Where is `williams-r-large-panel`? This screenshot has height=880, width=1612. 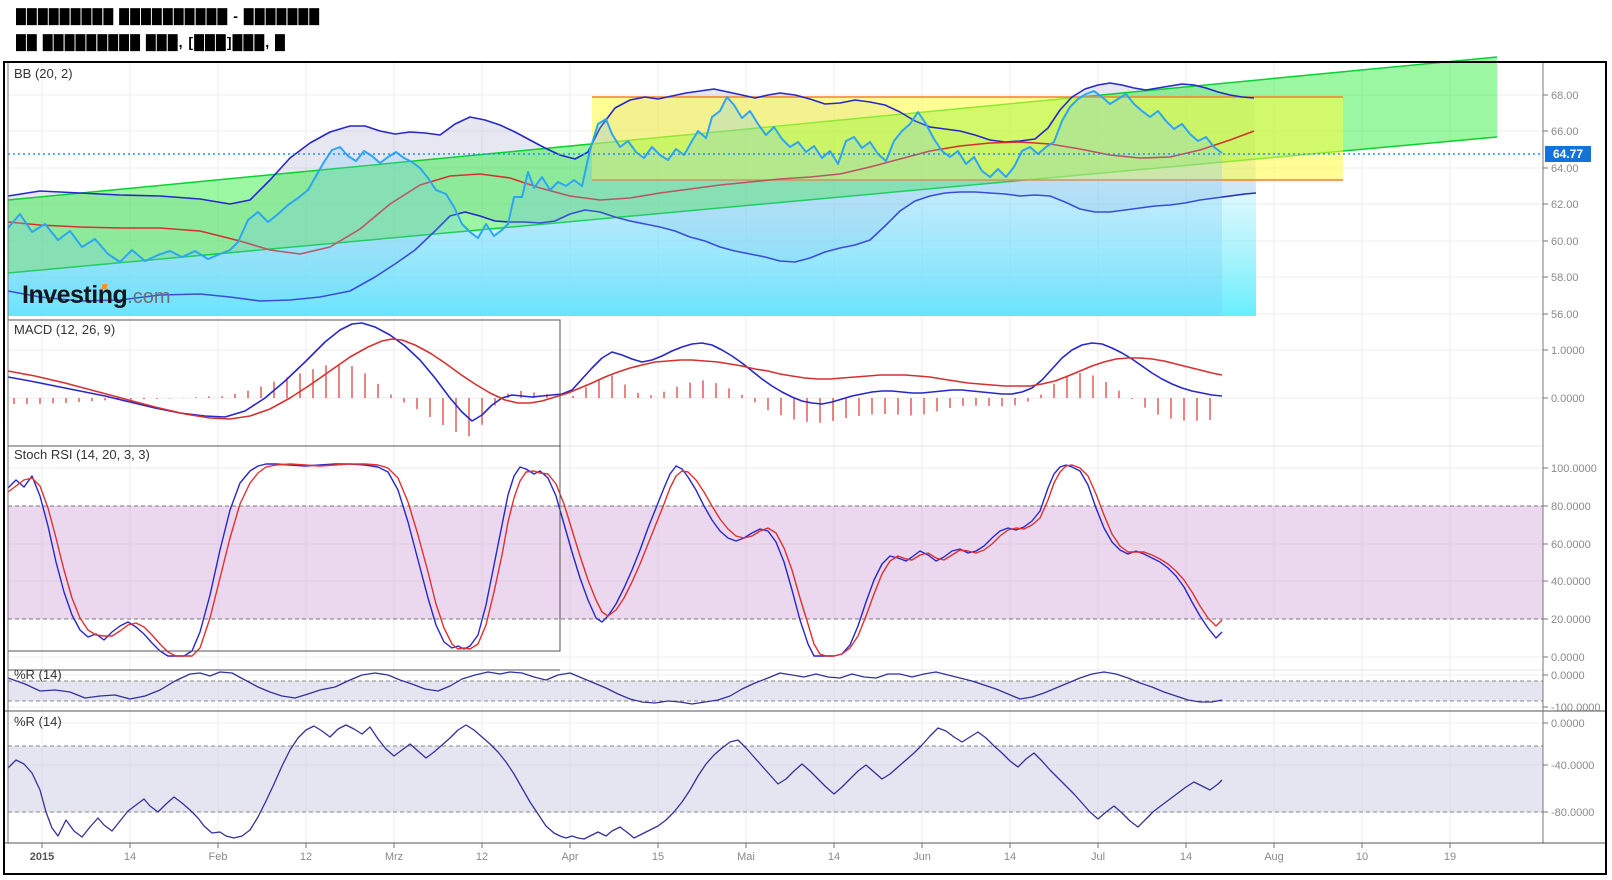 williams-r-large-panel is located at coordinates (775, 782).